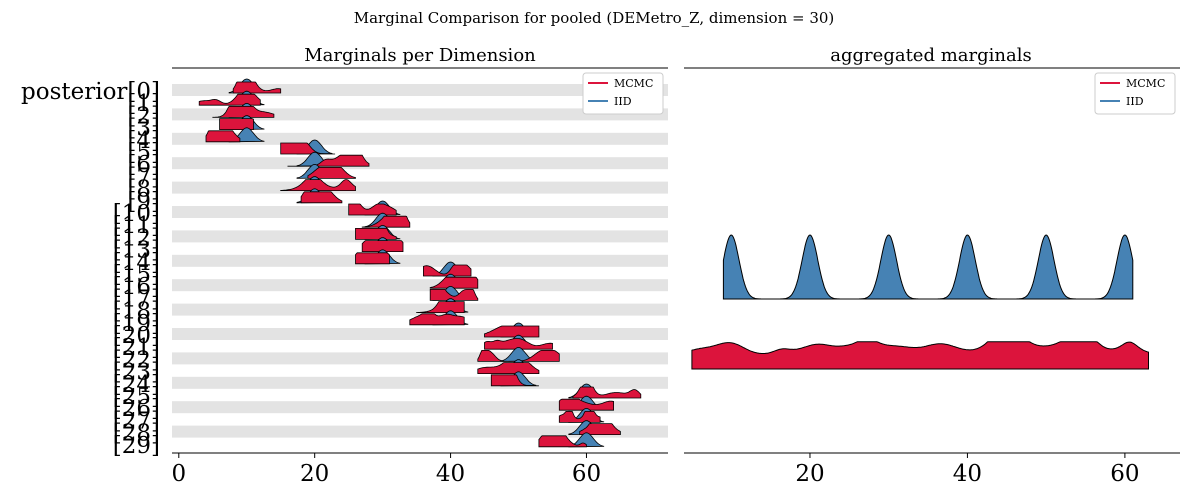 The image size is (1189, 495). I want to click on y-tick-label: [20], so click(136, 336).